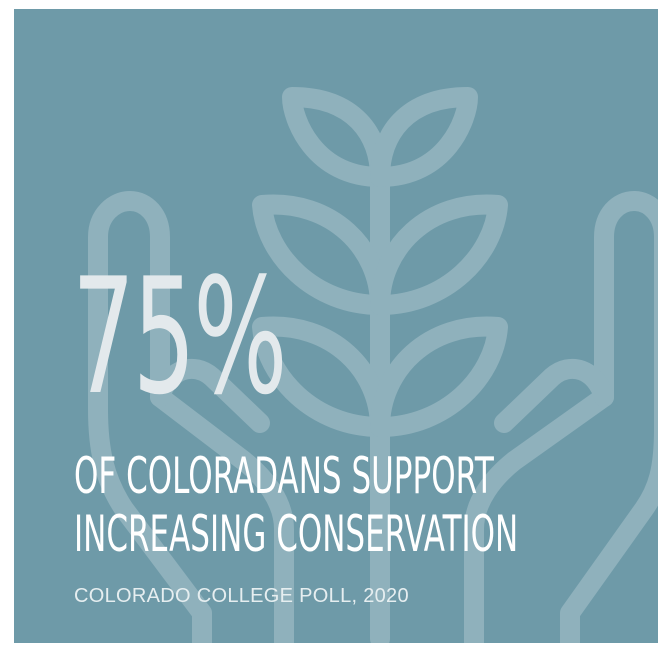 The width and height of the screenshot is (672, 652). Describe the element at coordinates (439, 376) in the screenshot. I see `lower-right-leaf` at that location.